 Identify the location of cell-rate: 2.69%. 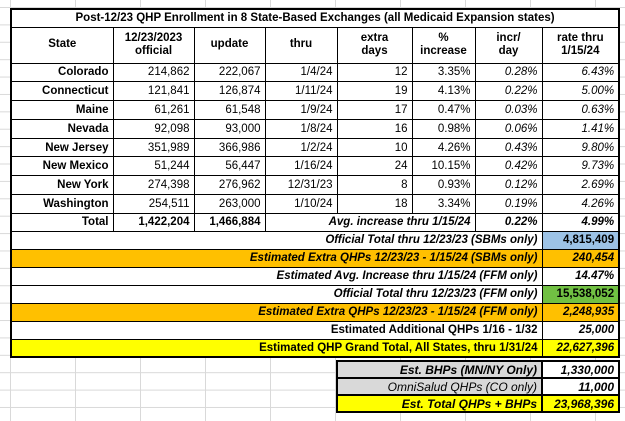
(580, 185).